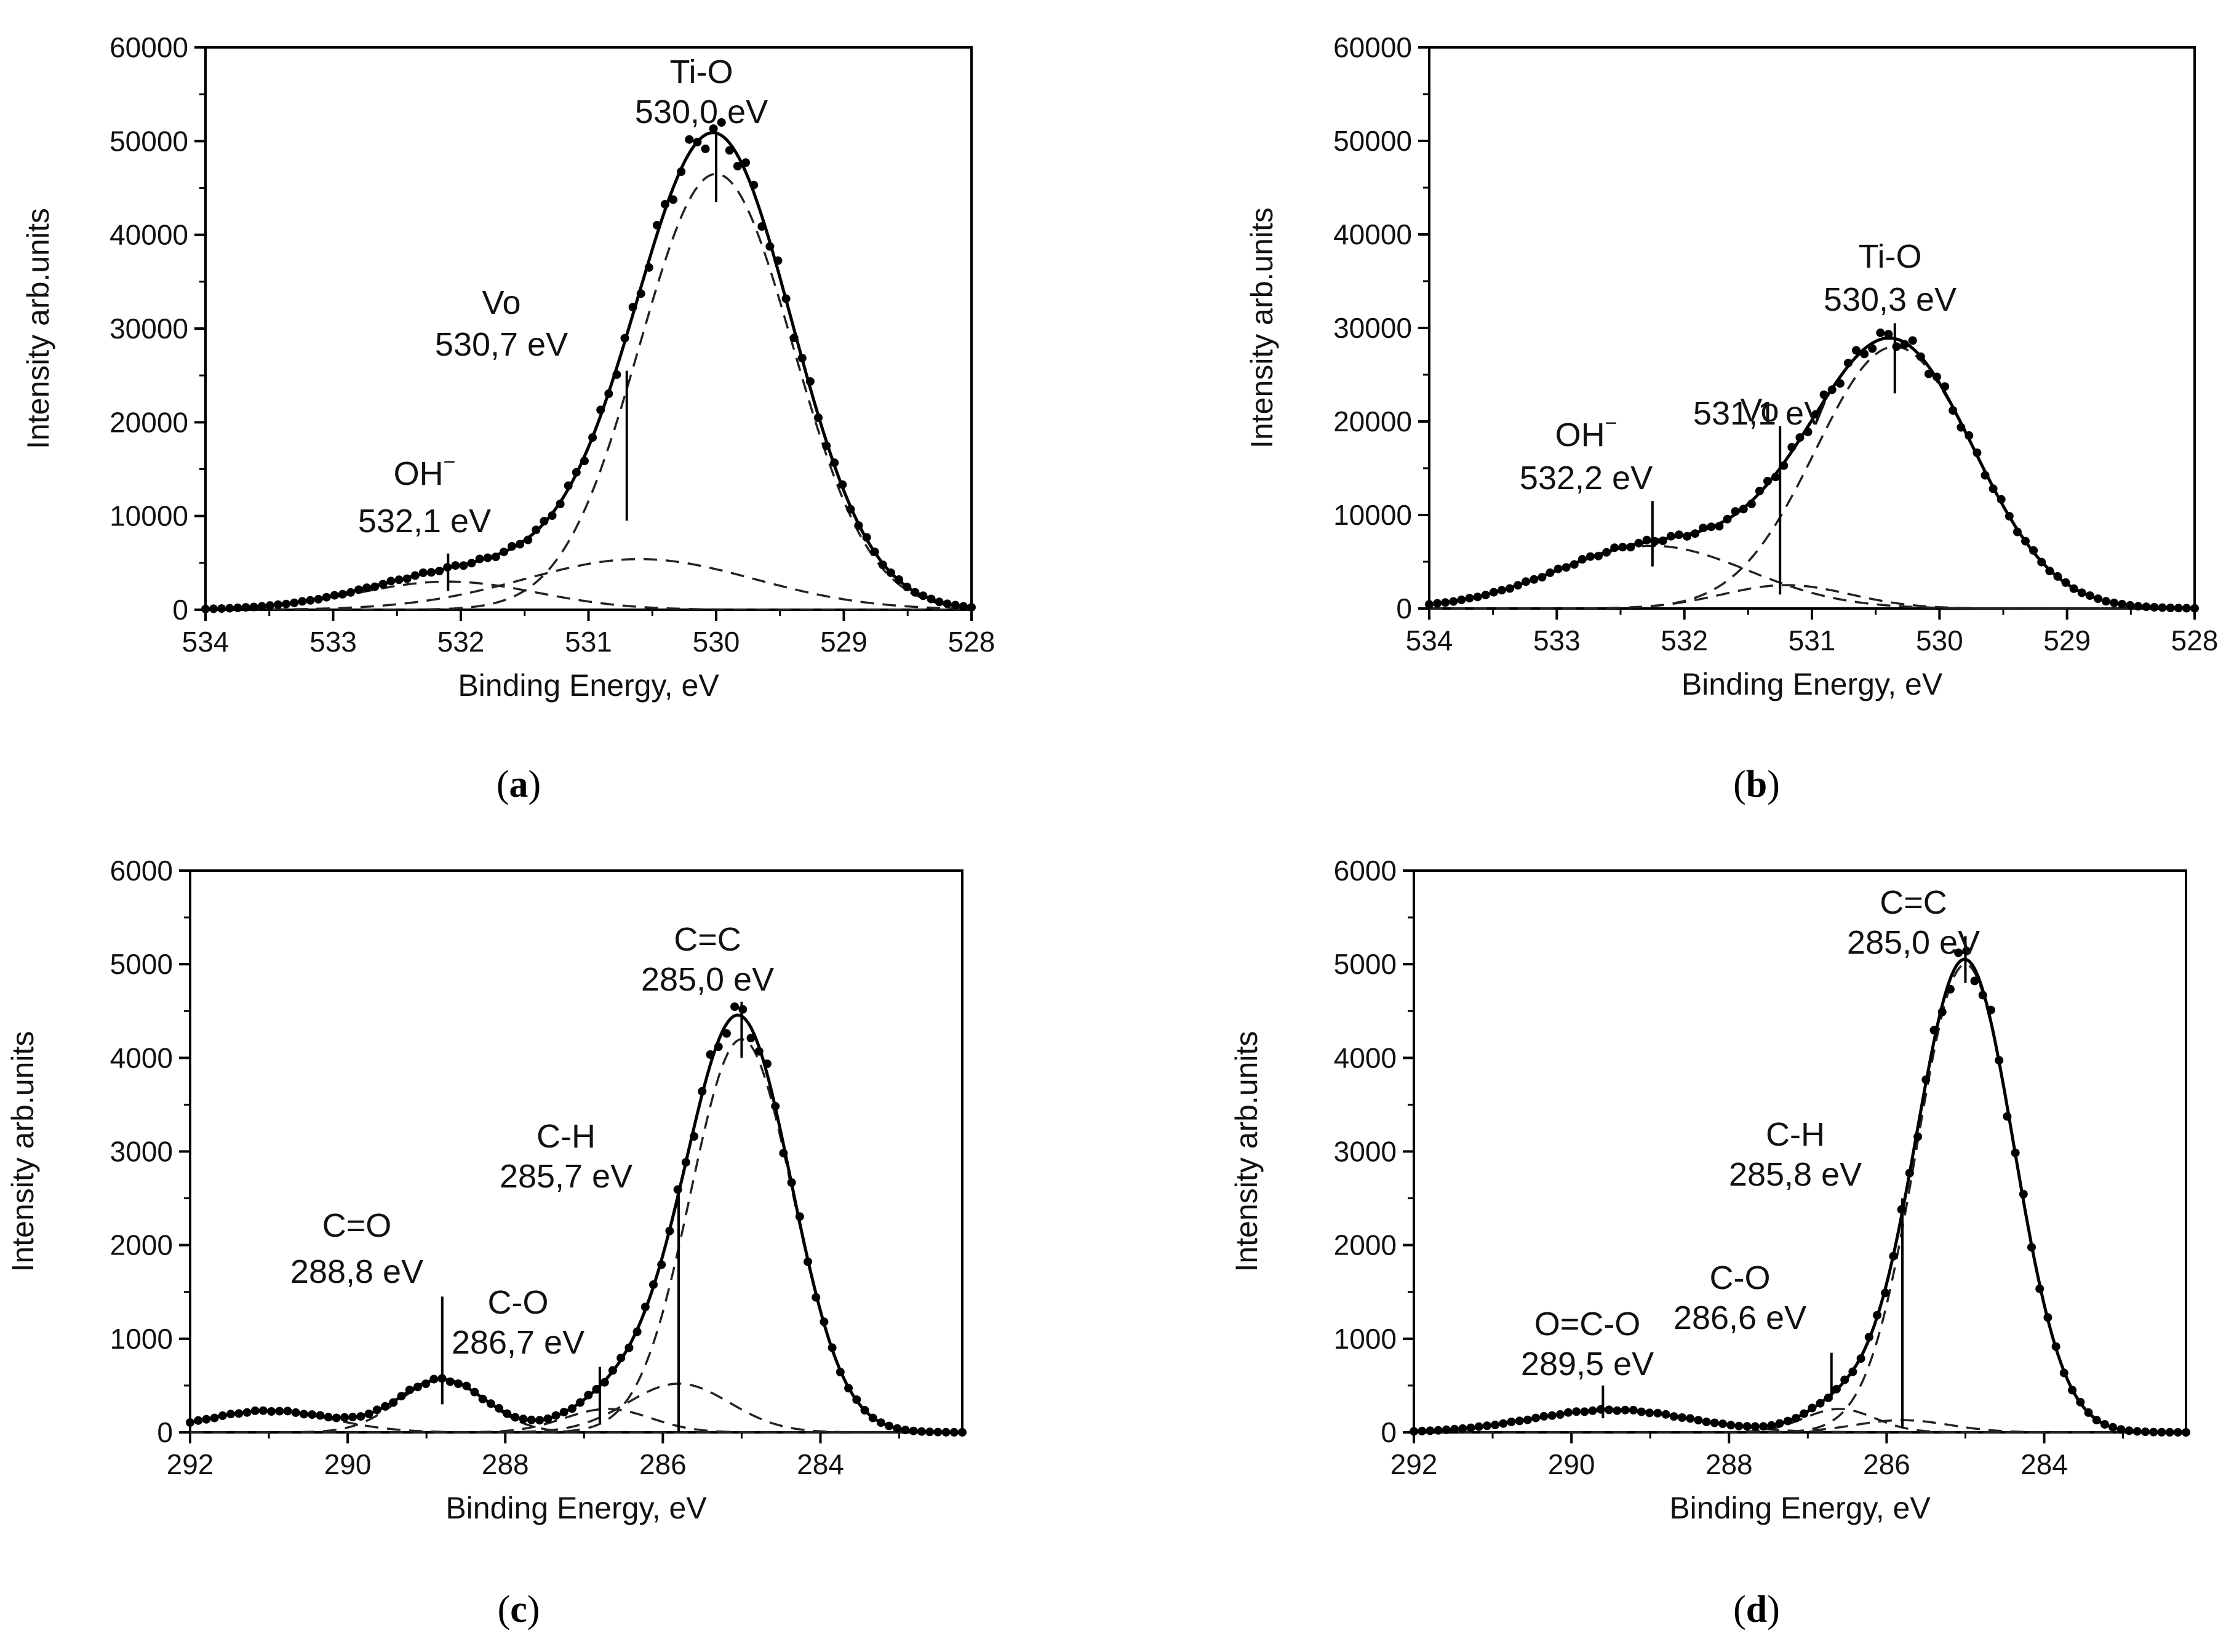 The width and height of the screenshot is (2234, 1652). What do you see at coordinates (506, 1464) in the screenshot?
I see `x-tick-label: 288` at bounding box center [506, 1464].